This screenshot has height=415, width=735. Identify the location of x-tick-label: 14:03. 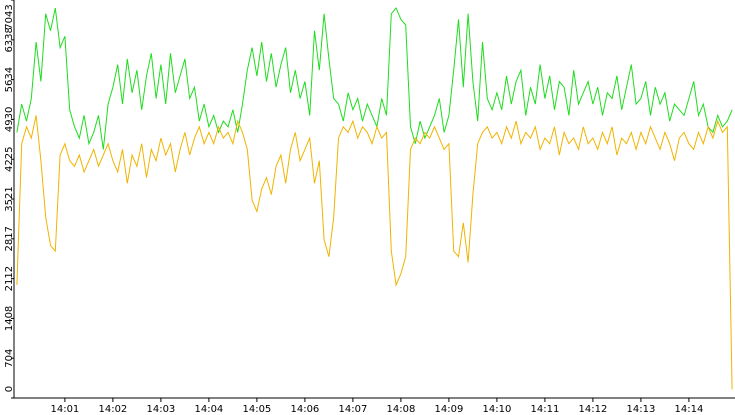
(160, 409).